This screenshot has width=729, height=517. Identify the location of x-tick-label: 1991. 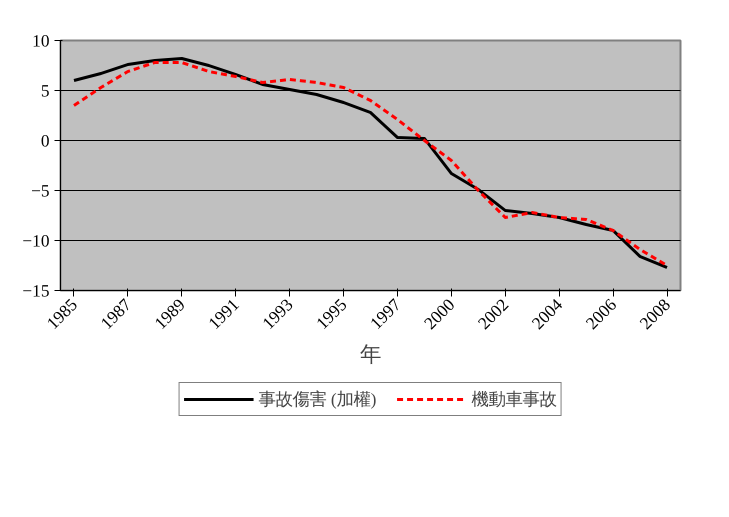
(223, 314).